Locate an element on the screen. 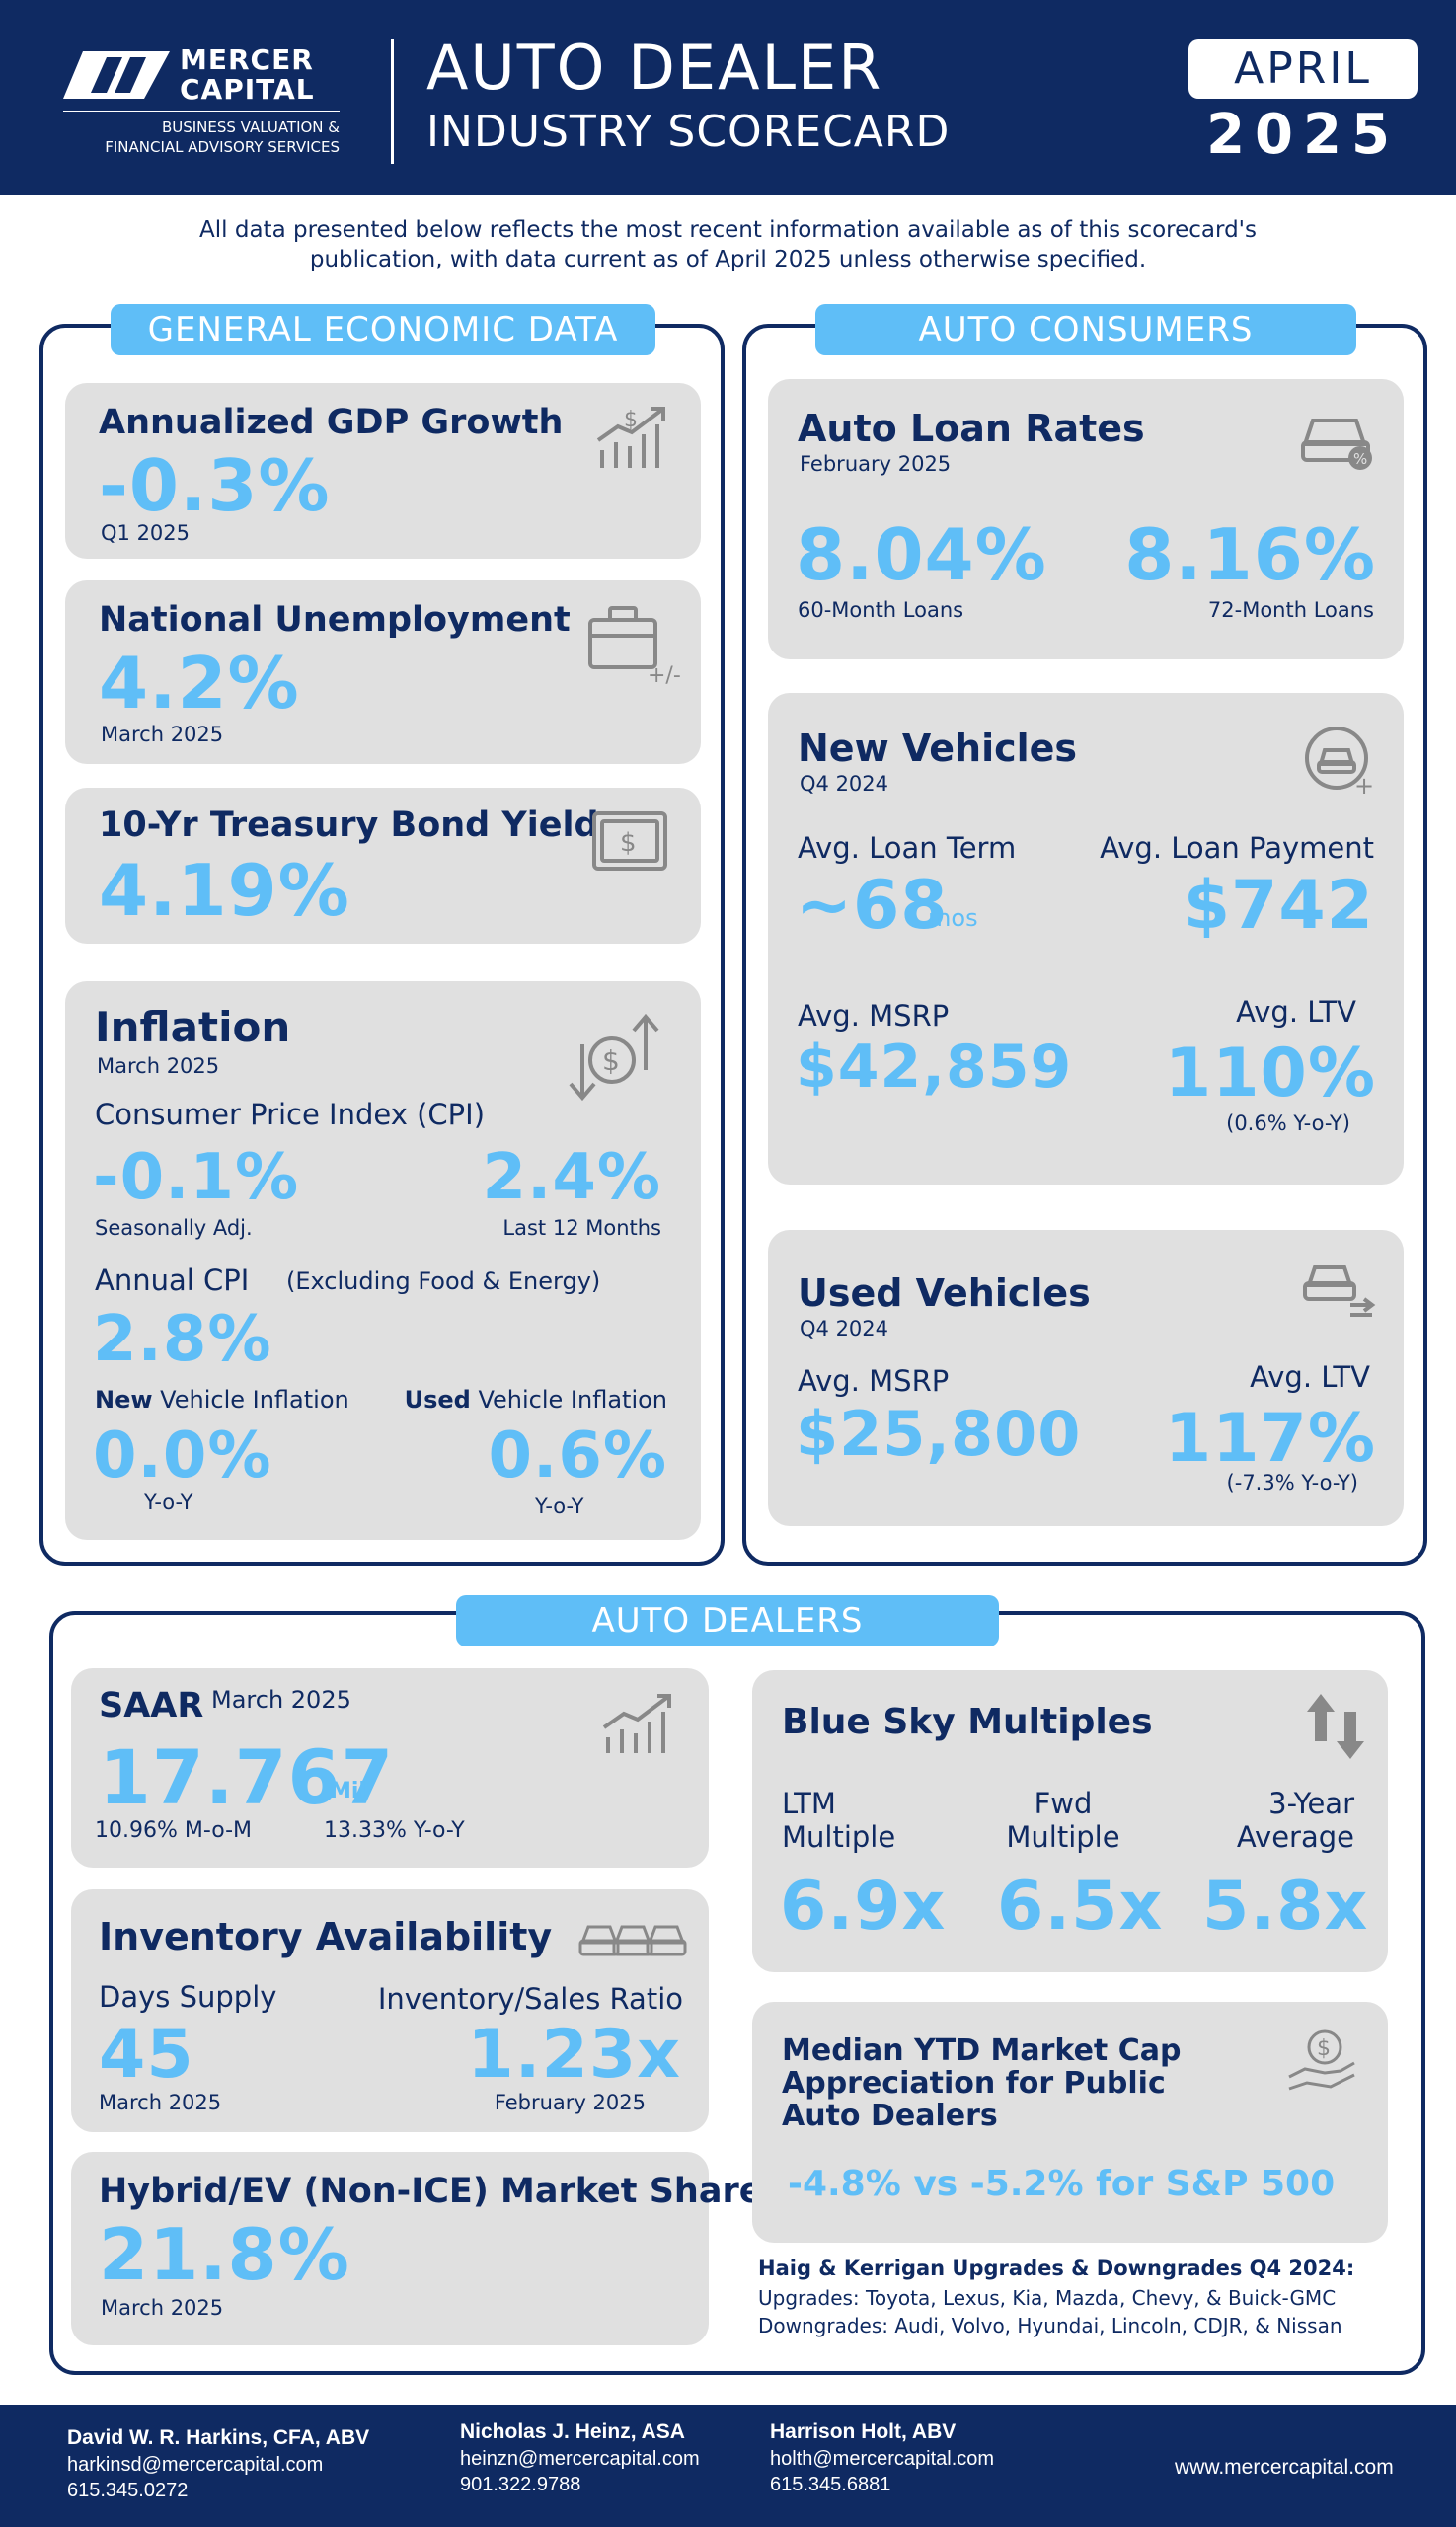 The width and height of the screenshot is (1456, 2527). contact-1-phone: 615.345.0272 is located at coordinates (128, 2490).